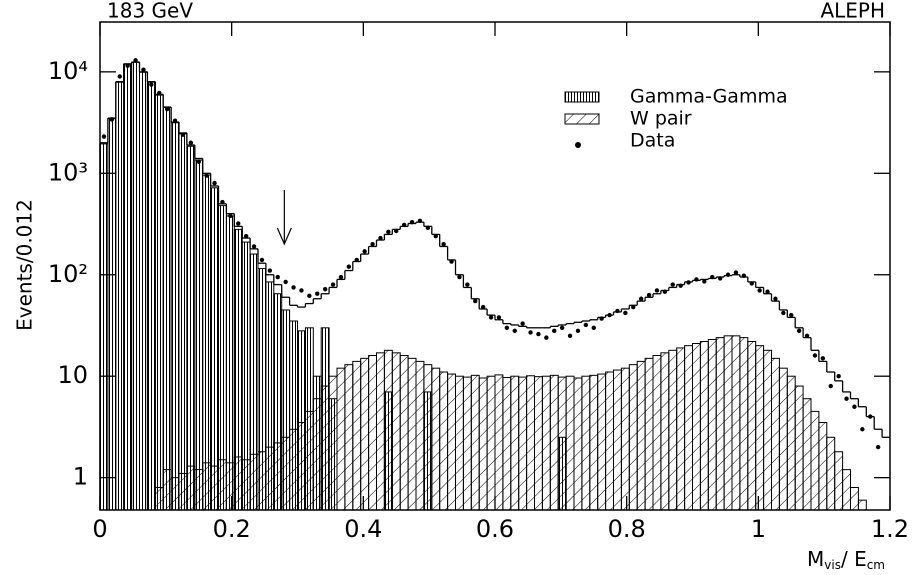 This screenshot has height=575, width=915. I want to click on legend-label: W pair, so click(661, 119).